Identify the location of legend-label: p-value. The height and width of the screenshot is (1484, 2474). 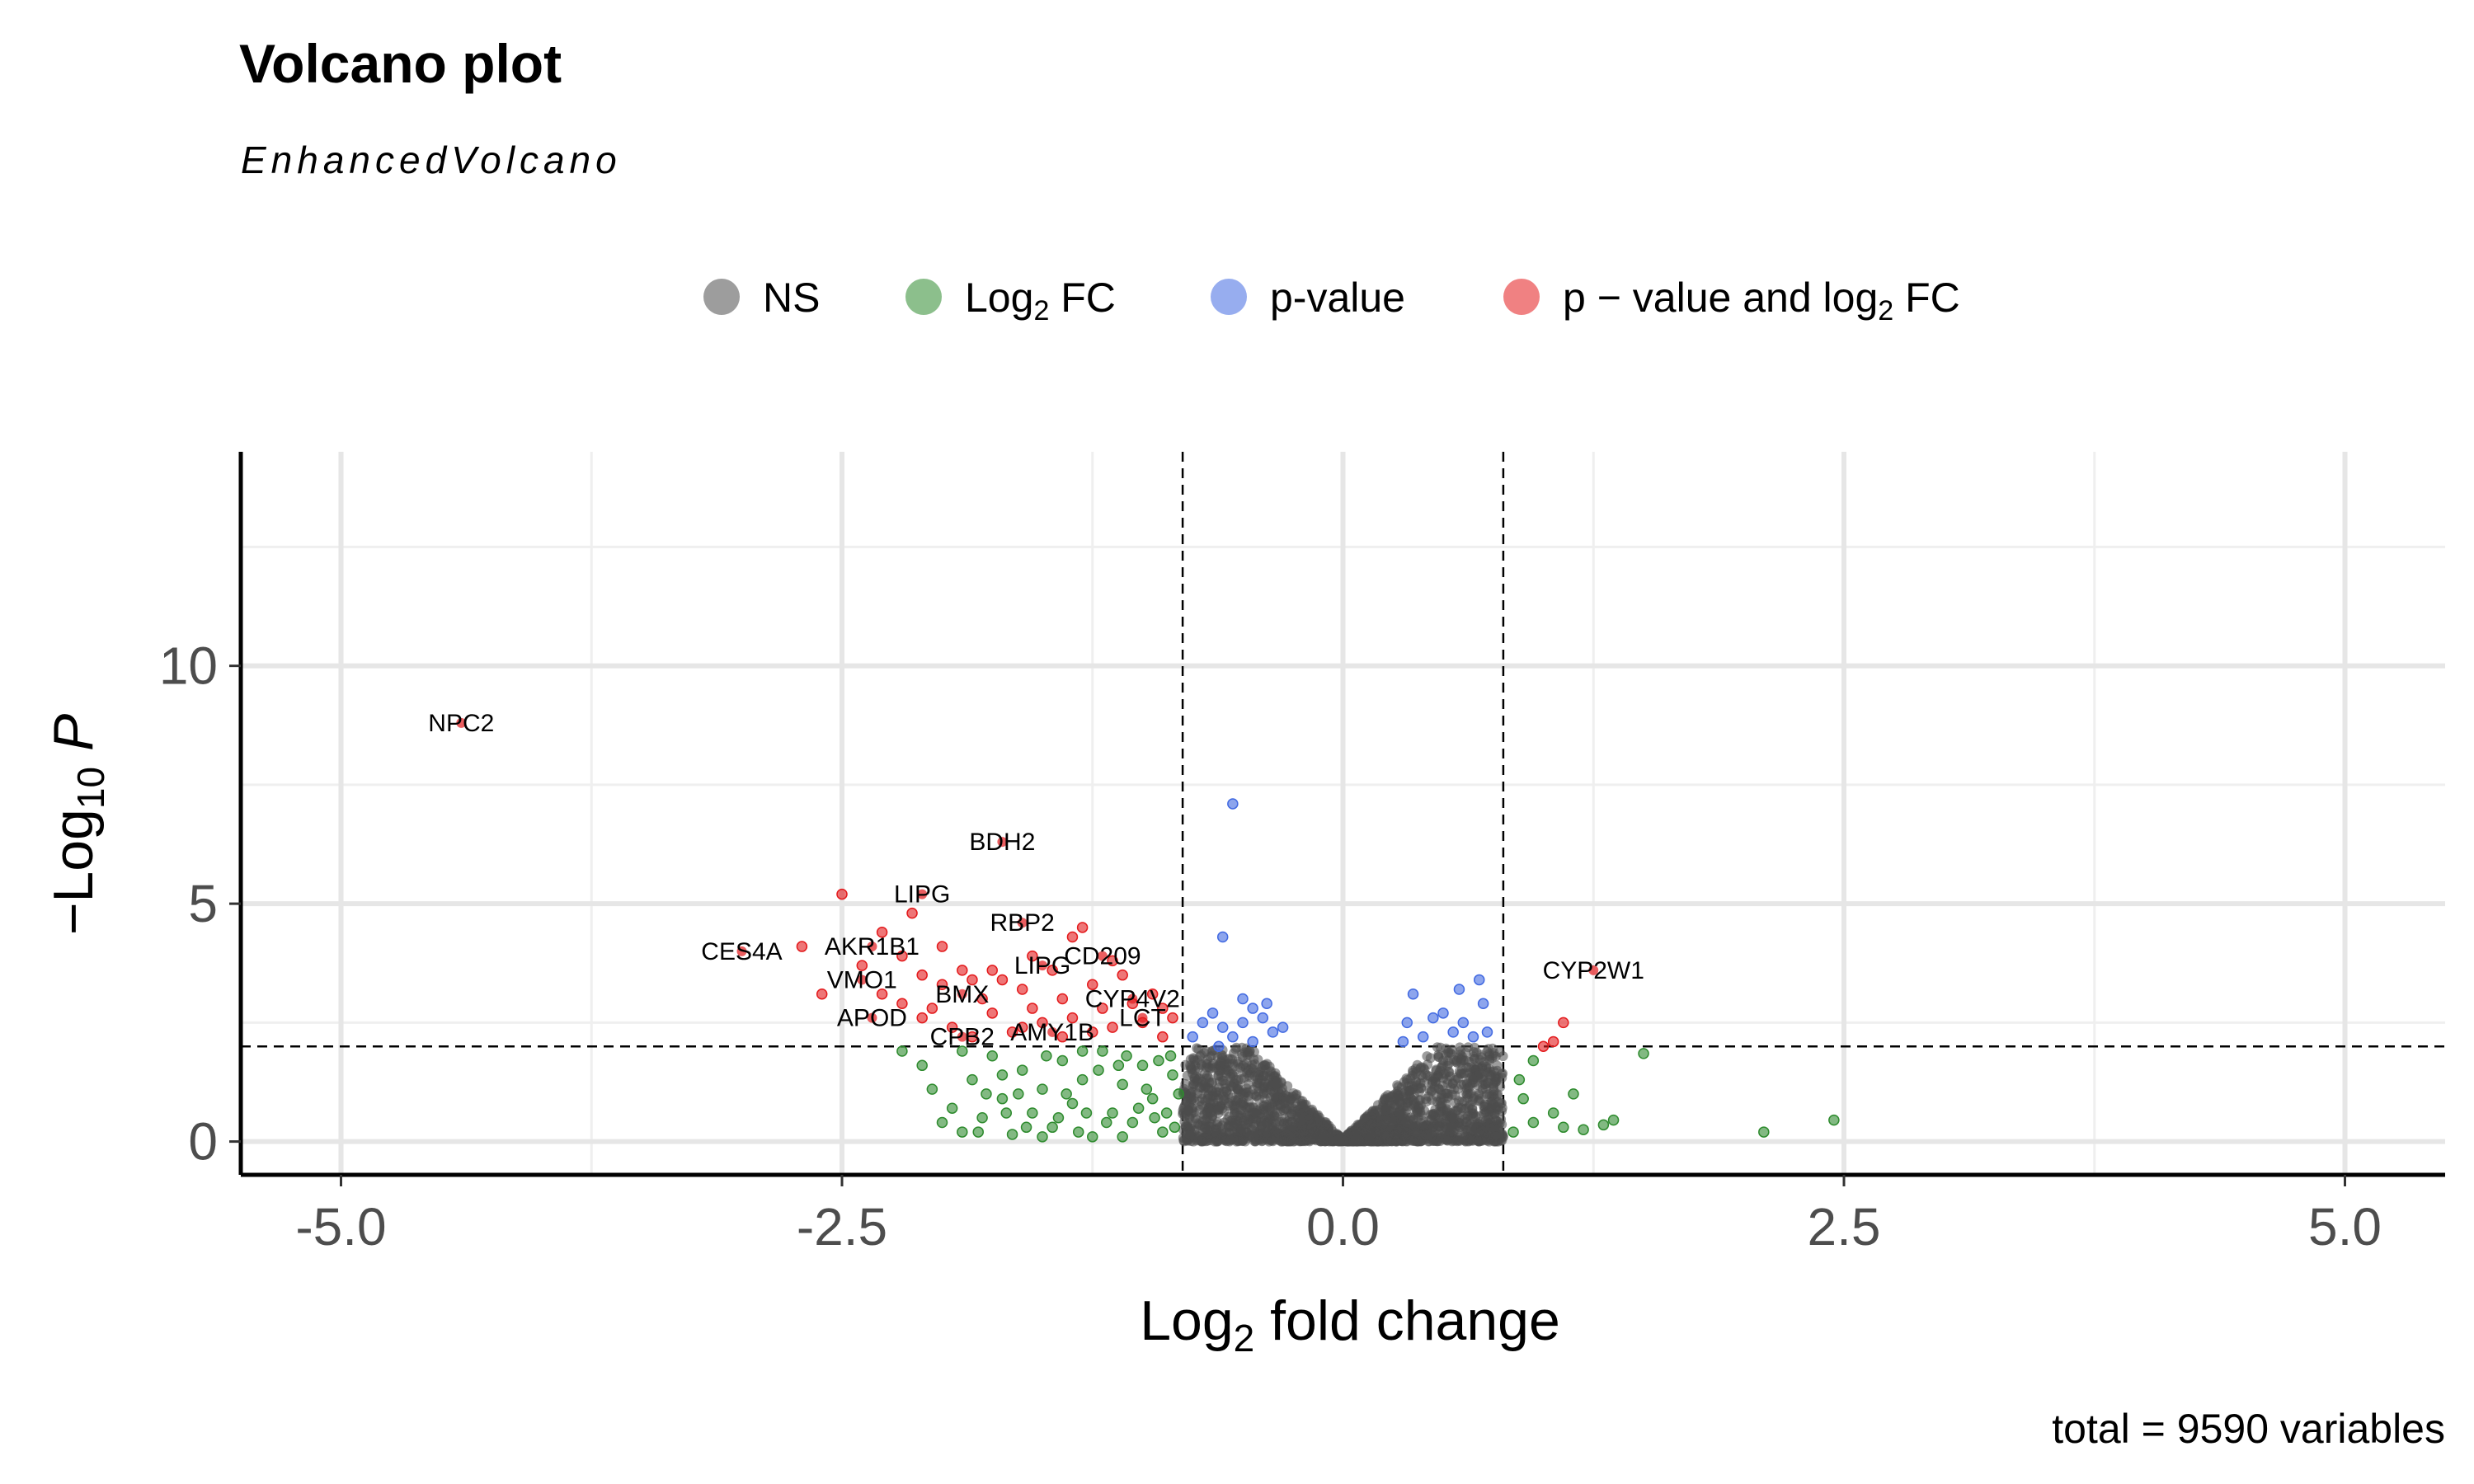
(1337, 298).